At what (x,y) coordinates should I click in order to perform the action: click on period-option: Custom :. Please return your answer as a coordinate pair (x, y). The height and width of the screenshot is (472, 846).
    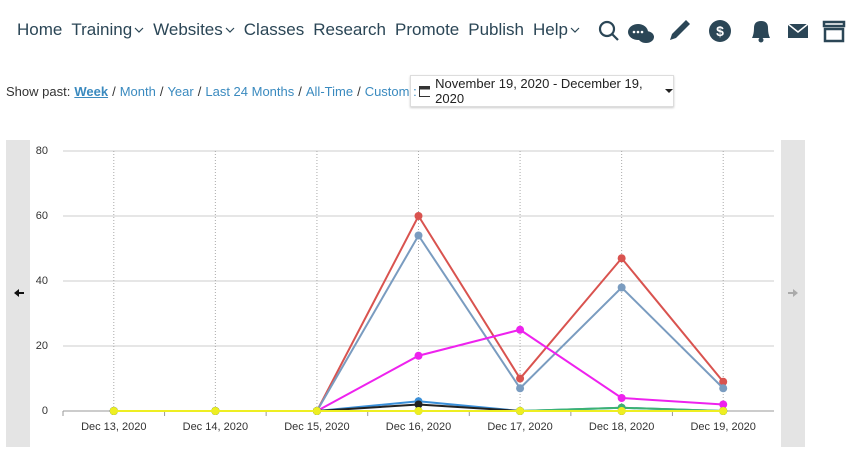
    Looking at the image, I should click on (390, 91).